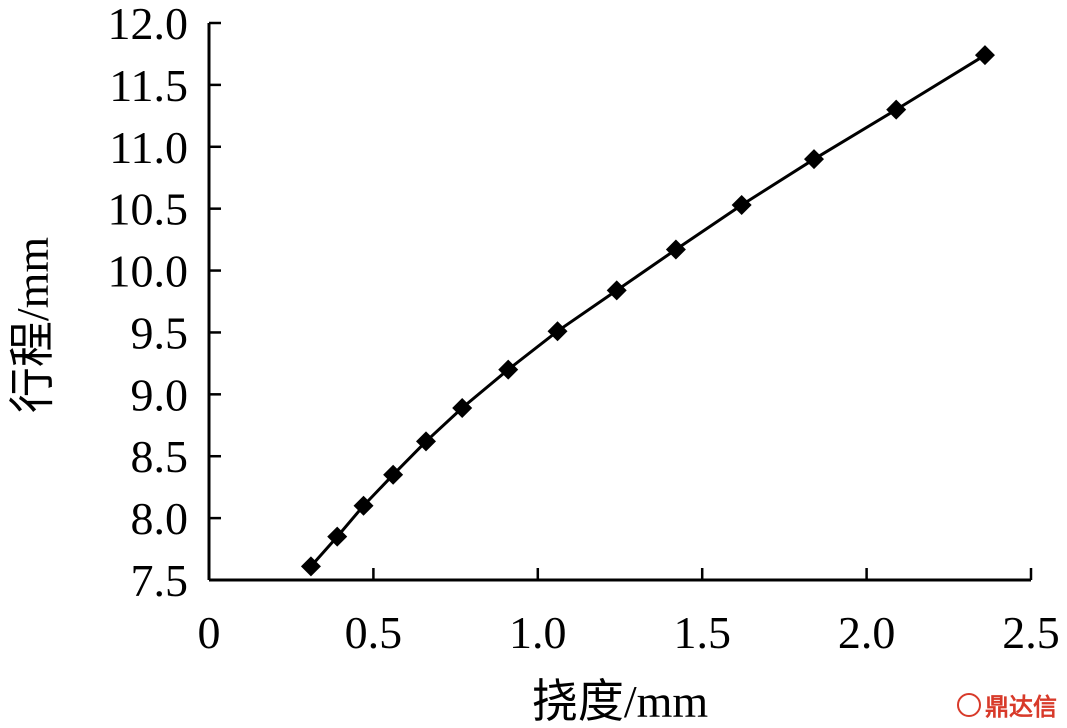  I want to click on watermark-logo-icon, so click(969, 704).